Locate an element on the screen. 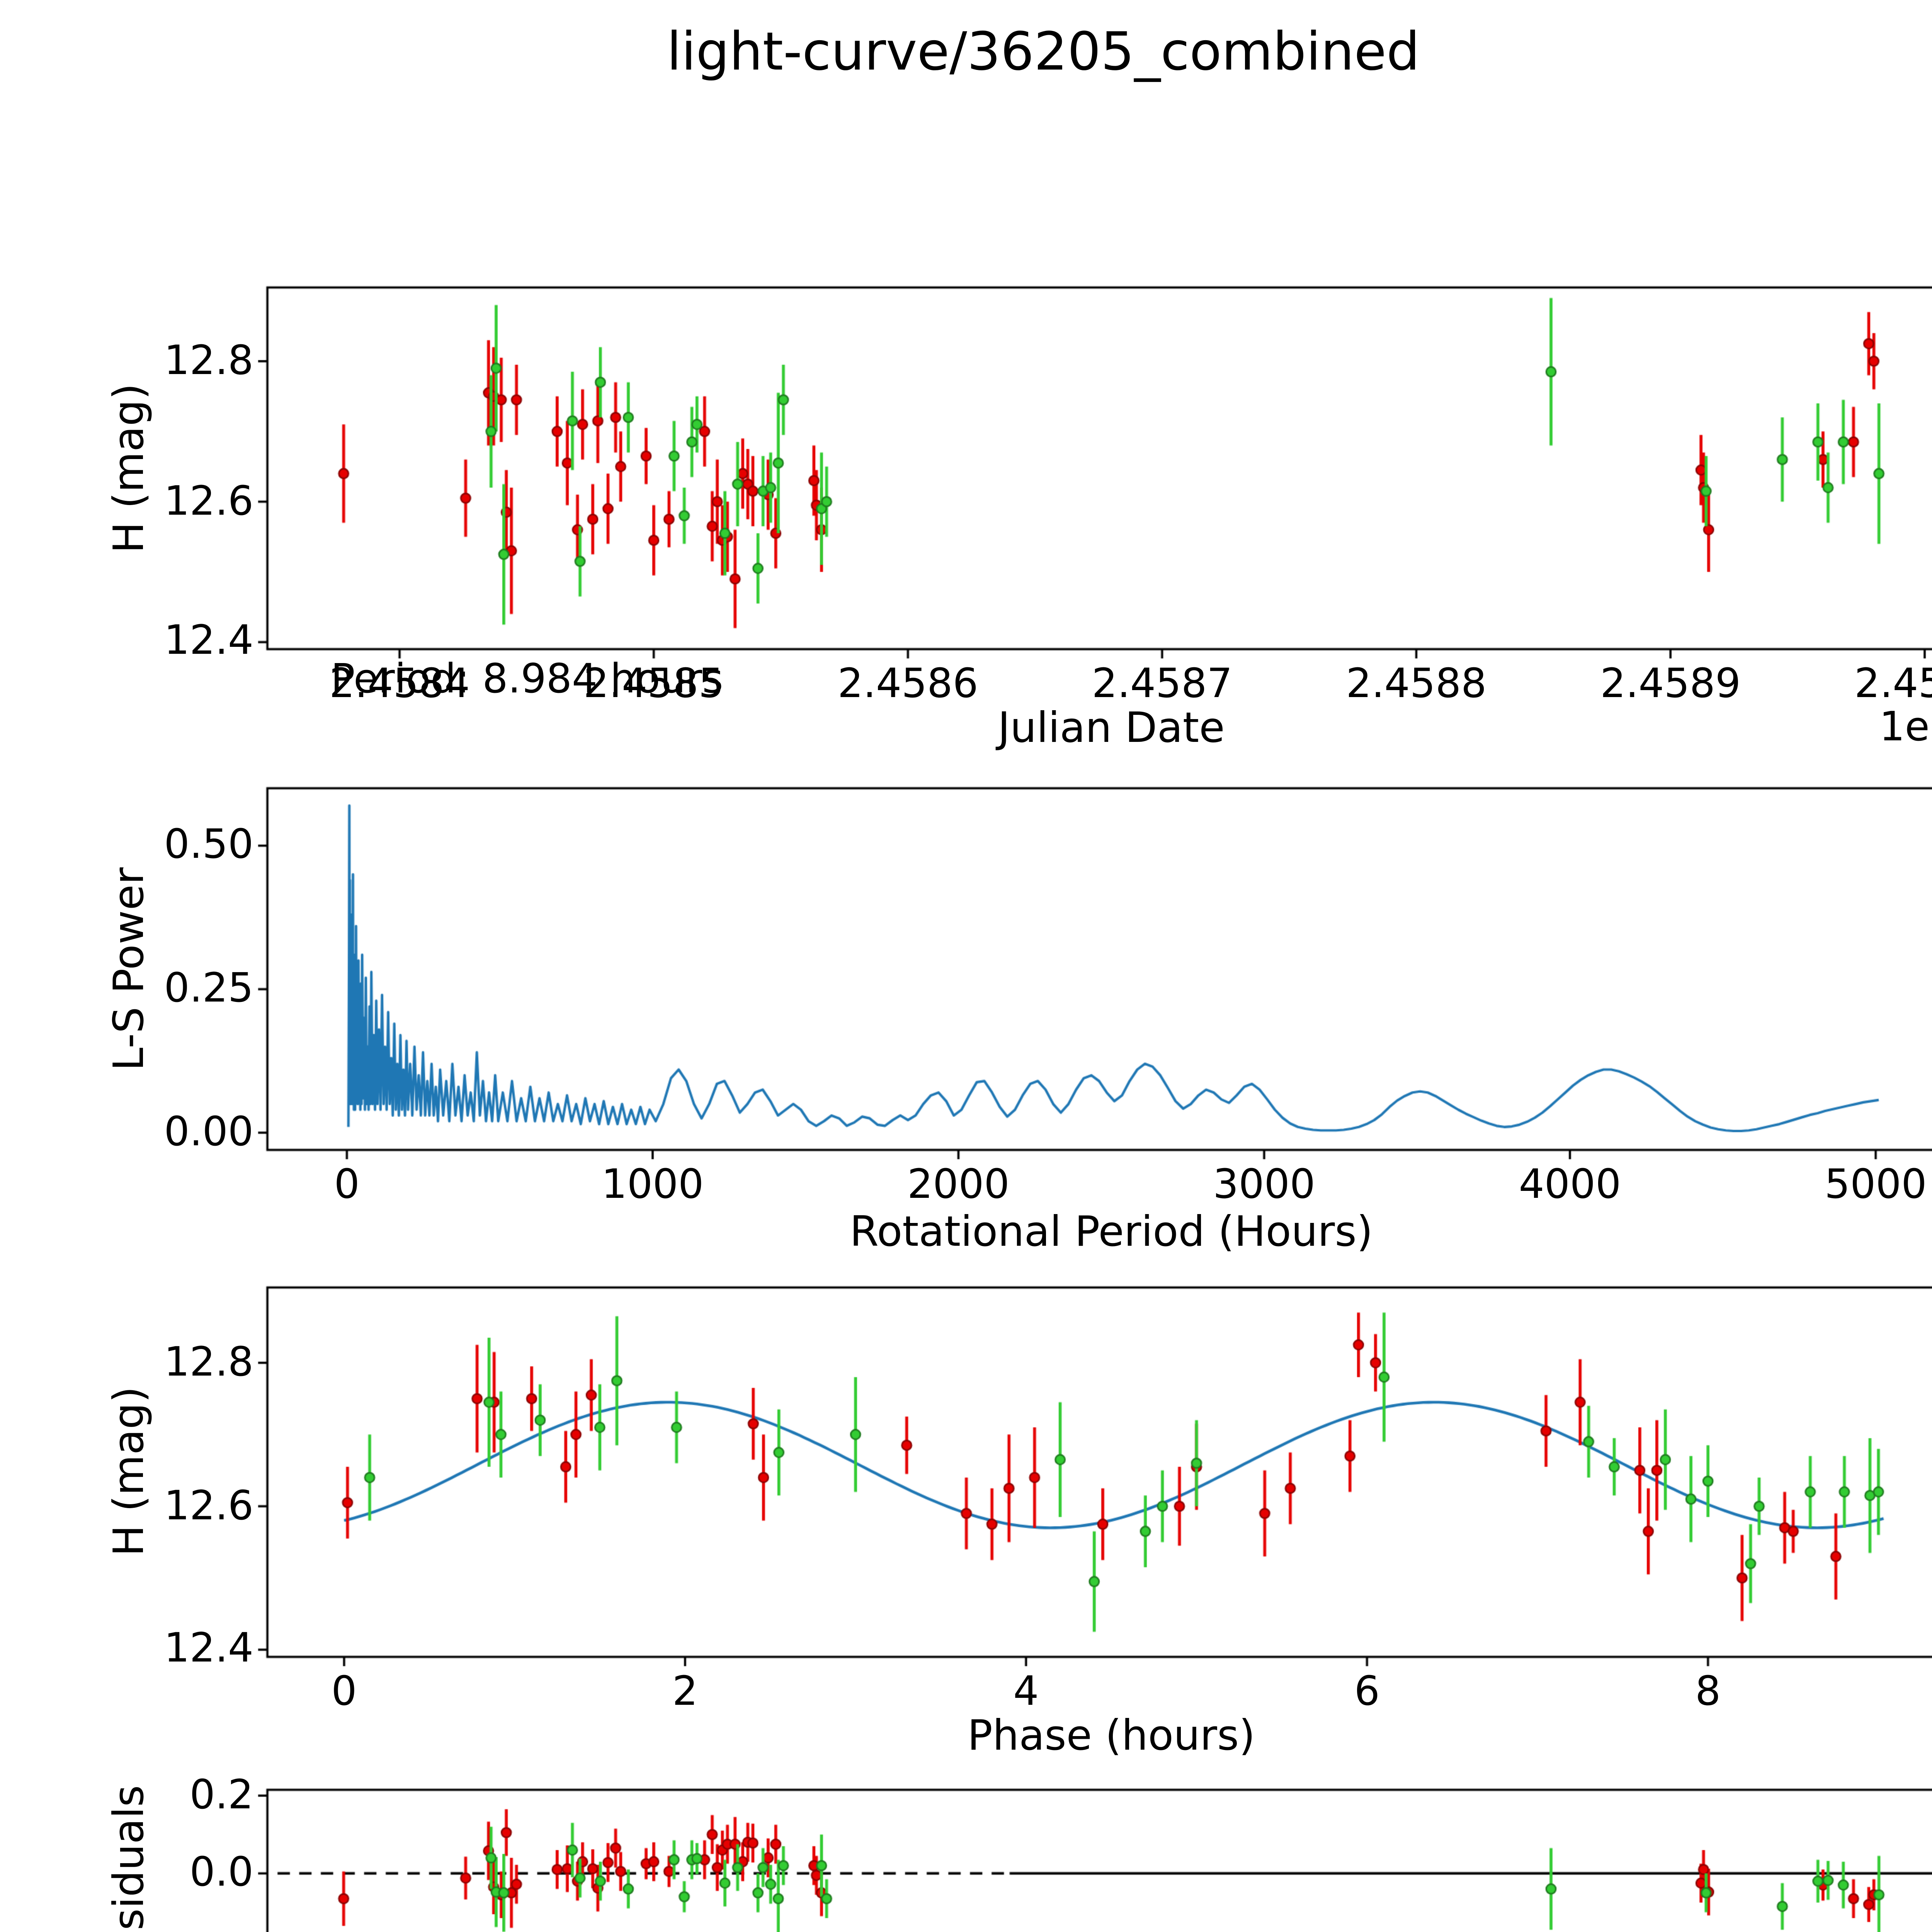 This screenshot has width=1932, height=1932. y-tick-label: 0.25 is located at coordinates (209, 989).